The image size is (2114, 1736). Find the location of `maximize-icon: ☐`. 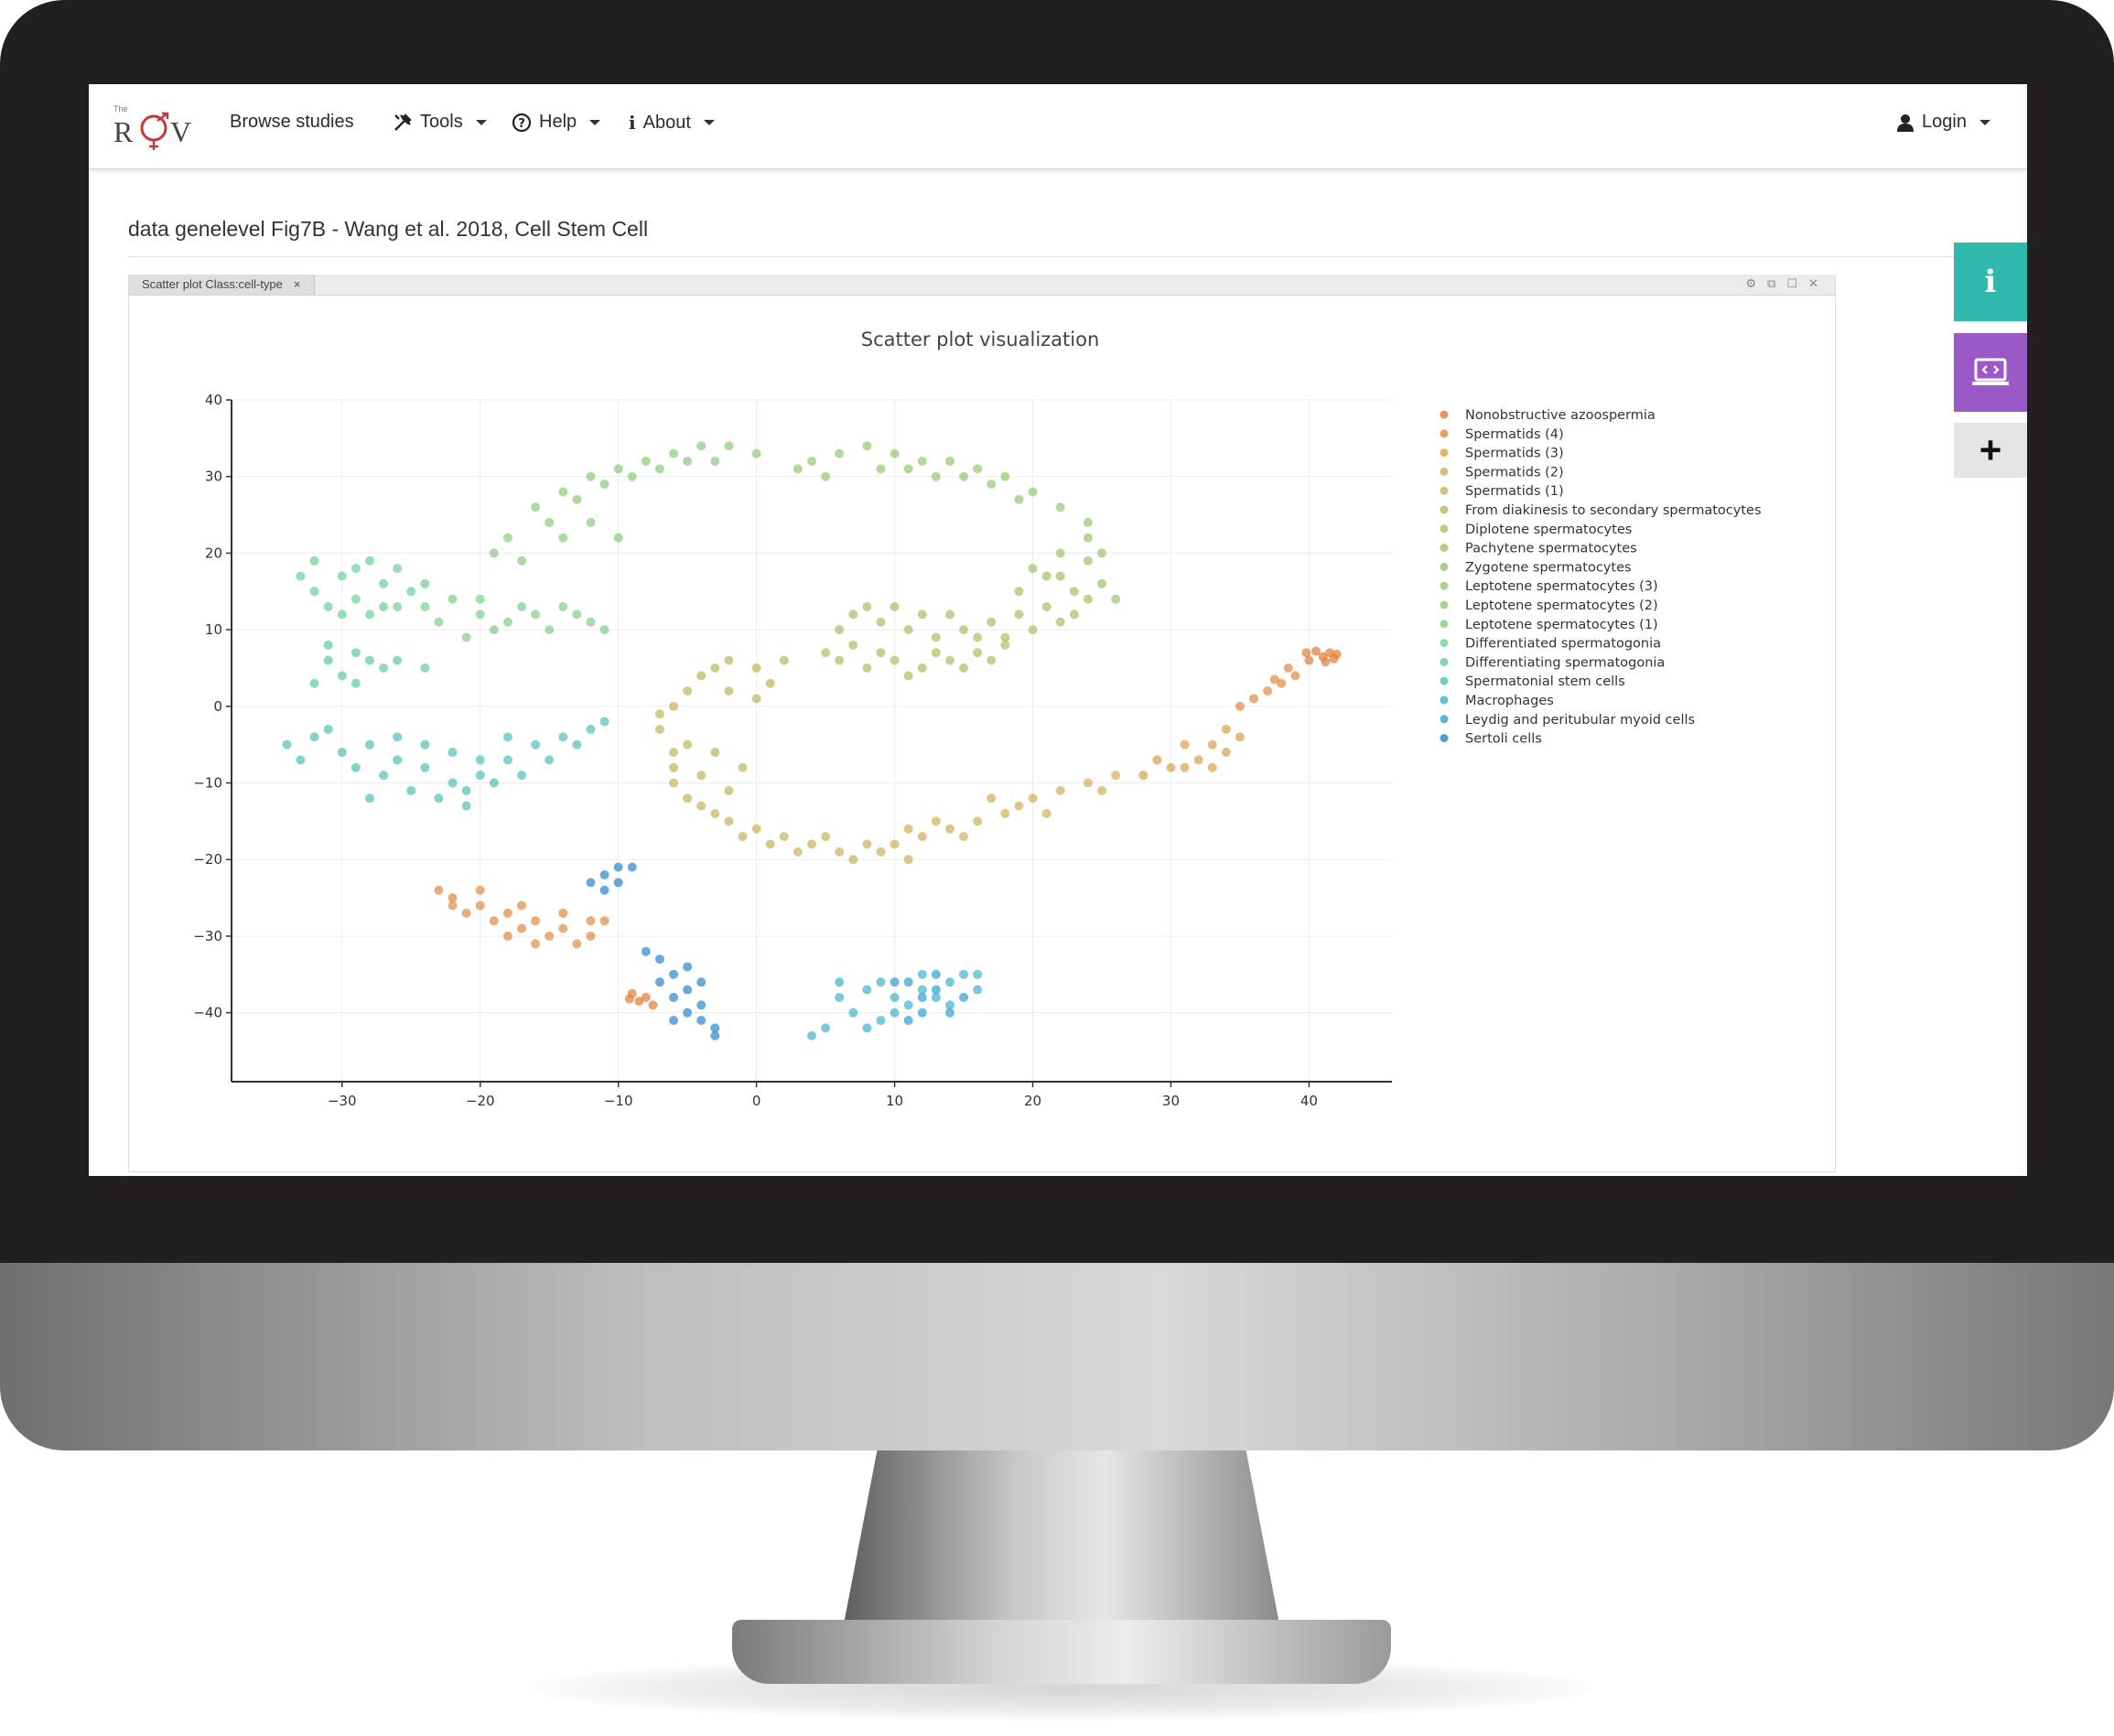

maximize-icon: ☐ is located at coordinates (1792, 283).